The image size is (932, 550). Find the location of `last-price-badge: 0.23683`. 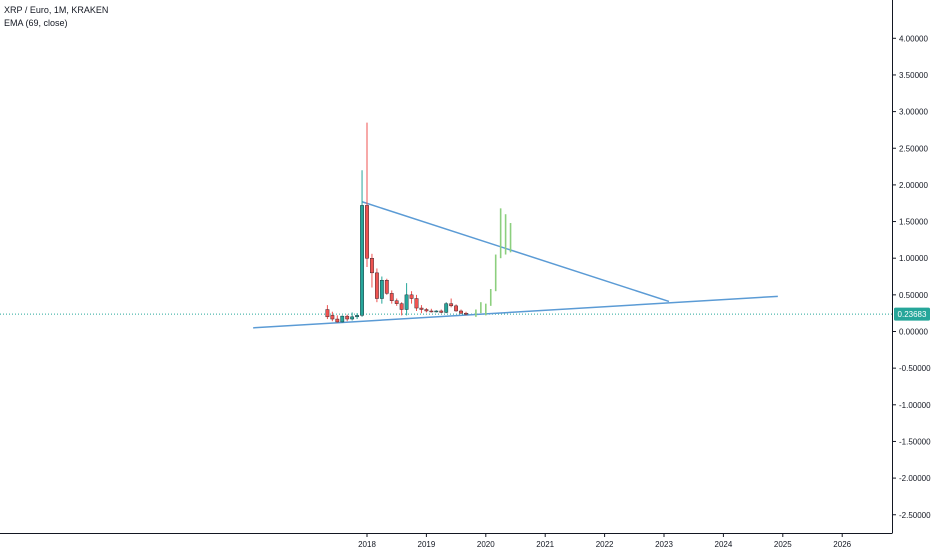

last-price-badge: 0.23683 is located at coordinates (912, 314).